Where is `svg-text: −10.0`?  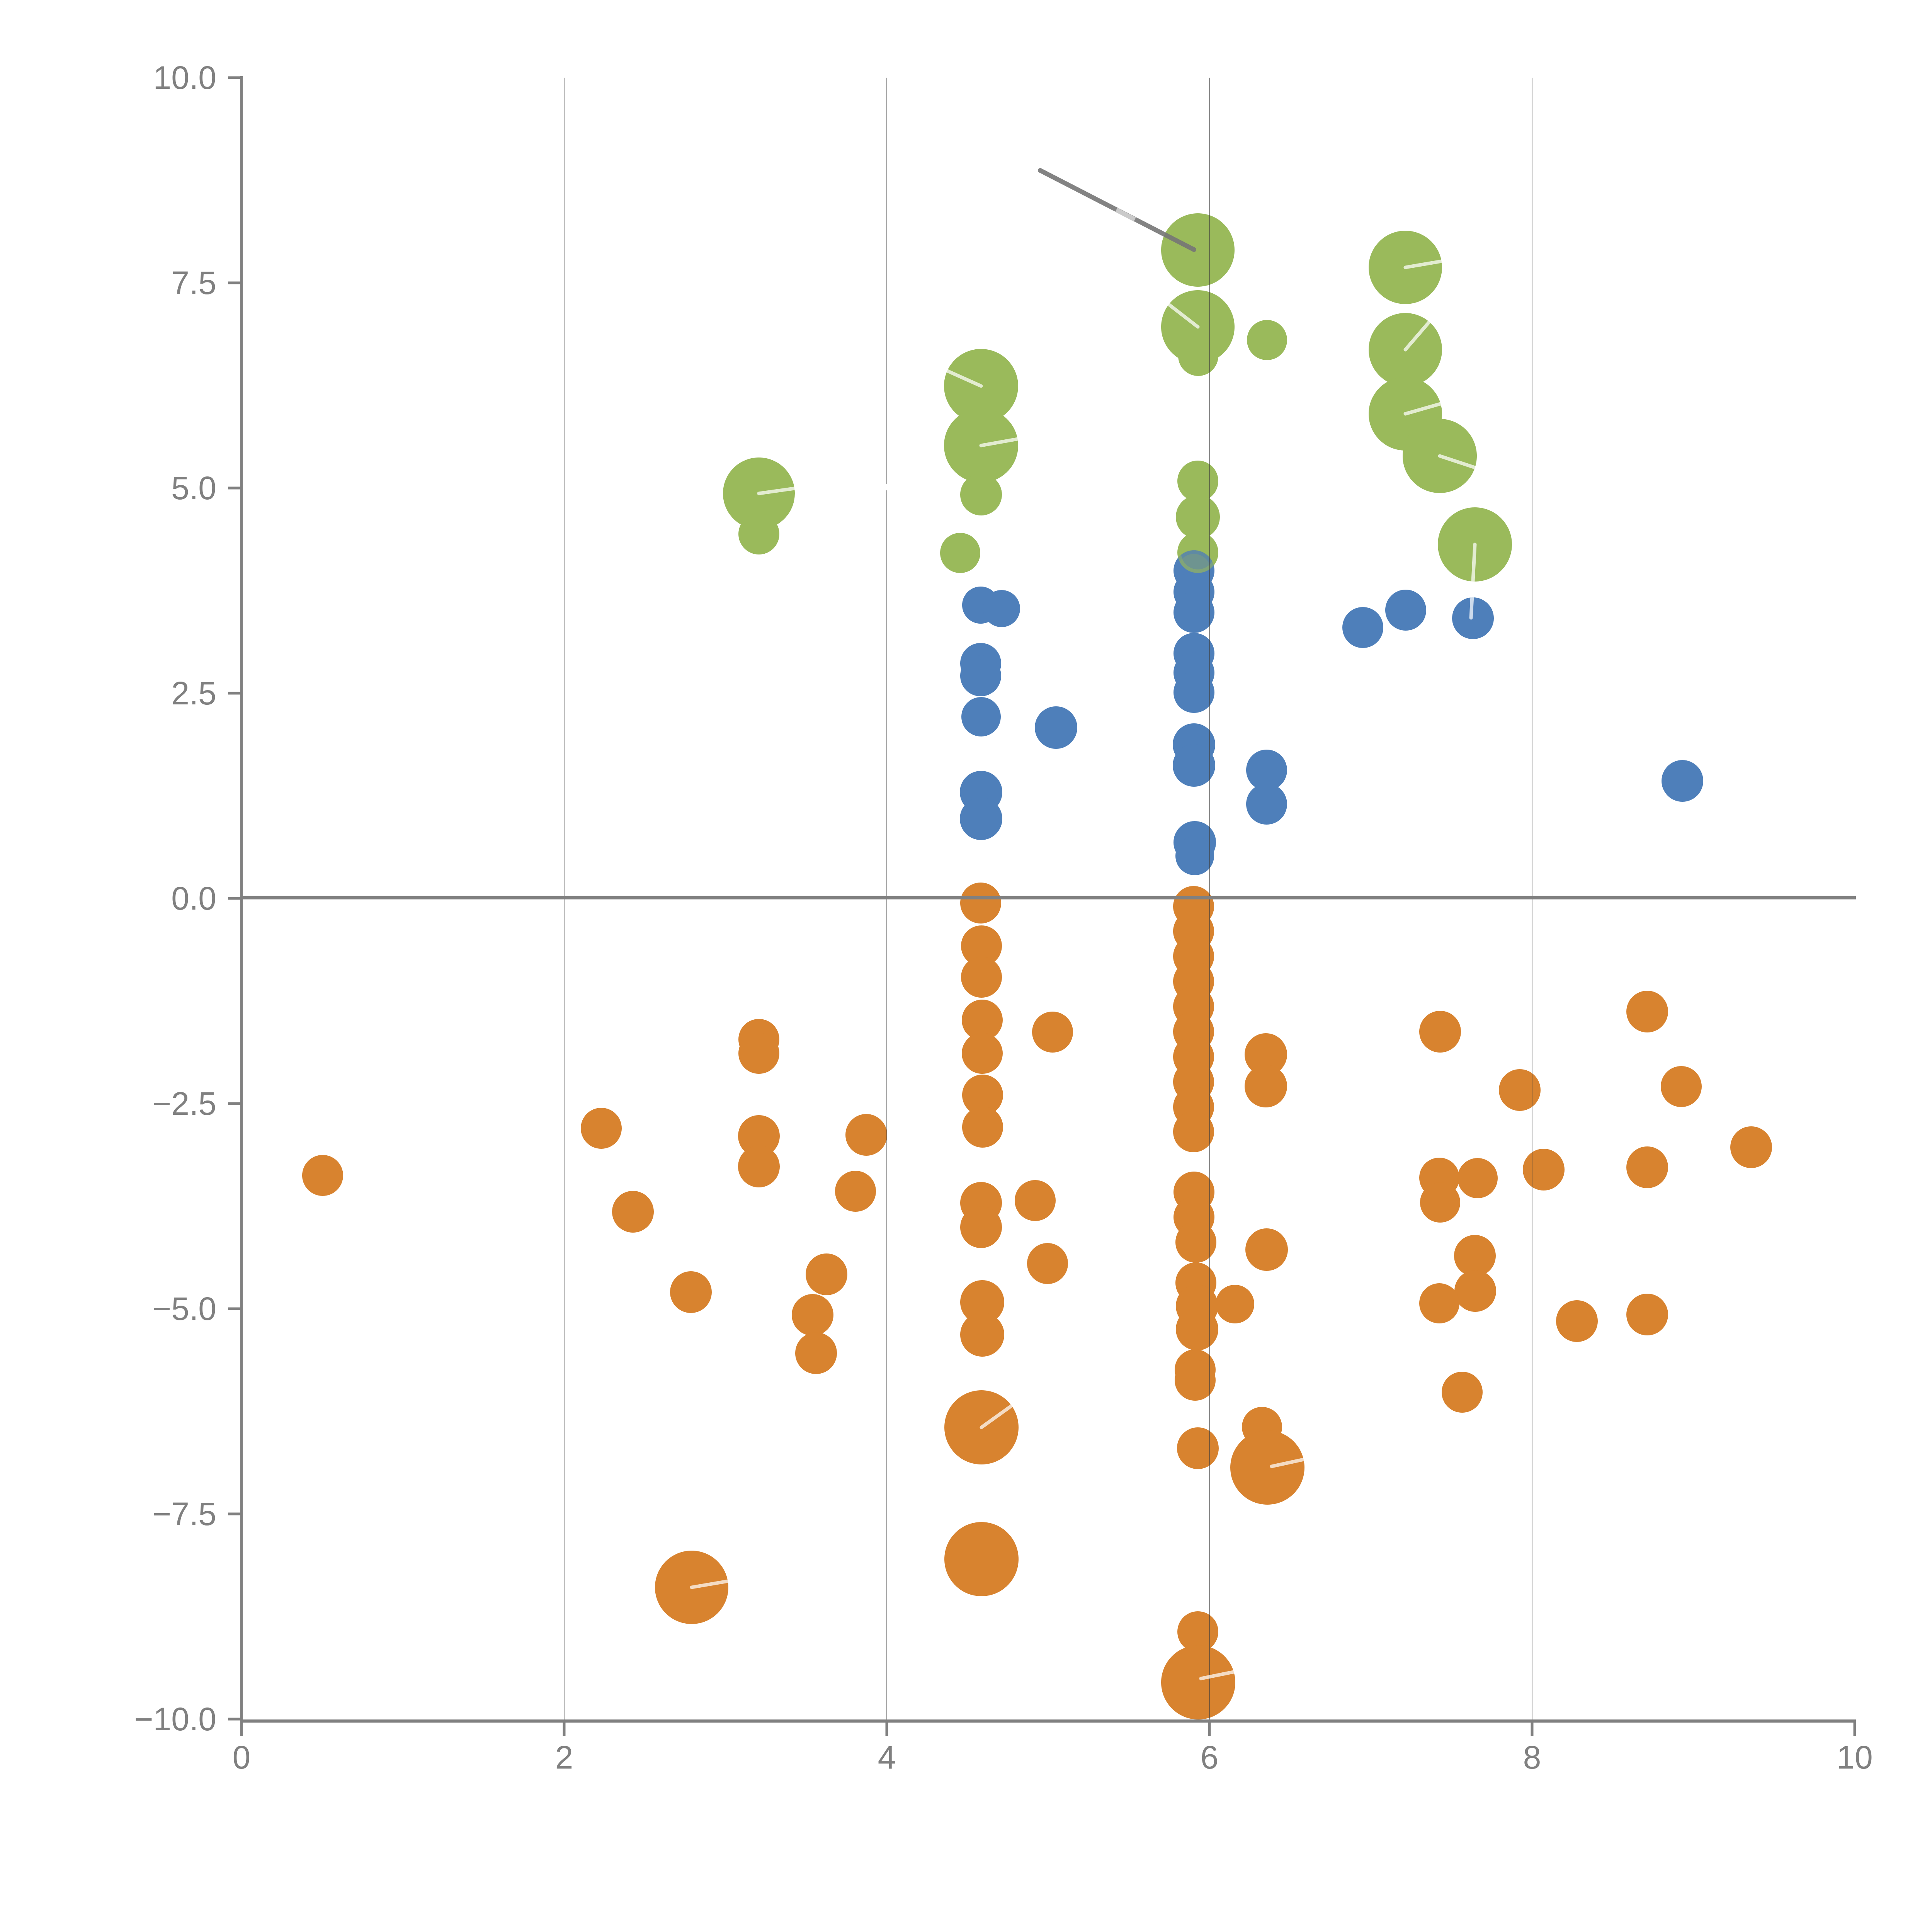
svg-text: −10.0 is located at coordinates (175, 1719).